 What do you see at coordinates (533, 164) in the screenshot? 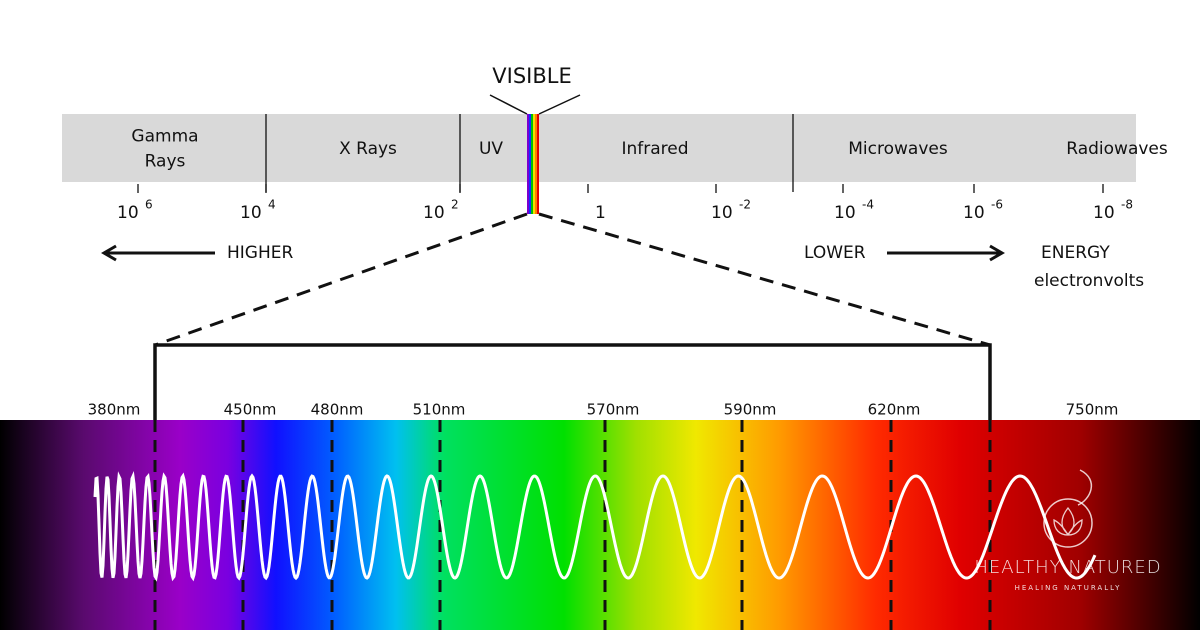
I see `visible-stripe` at bounding box center [533, 164].